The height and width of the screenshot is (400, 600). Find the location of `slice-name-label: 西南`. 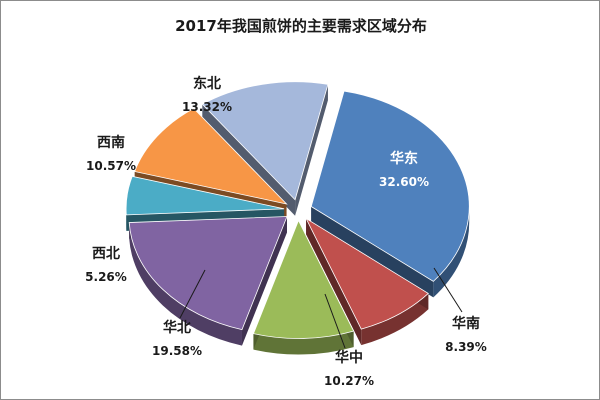

slice-name-label: 西南 is located at coordinates (111, 142).